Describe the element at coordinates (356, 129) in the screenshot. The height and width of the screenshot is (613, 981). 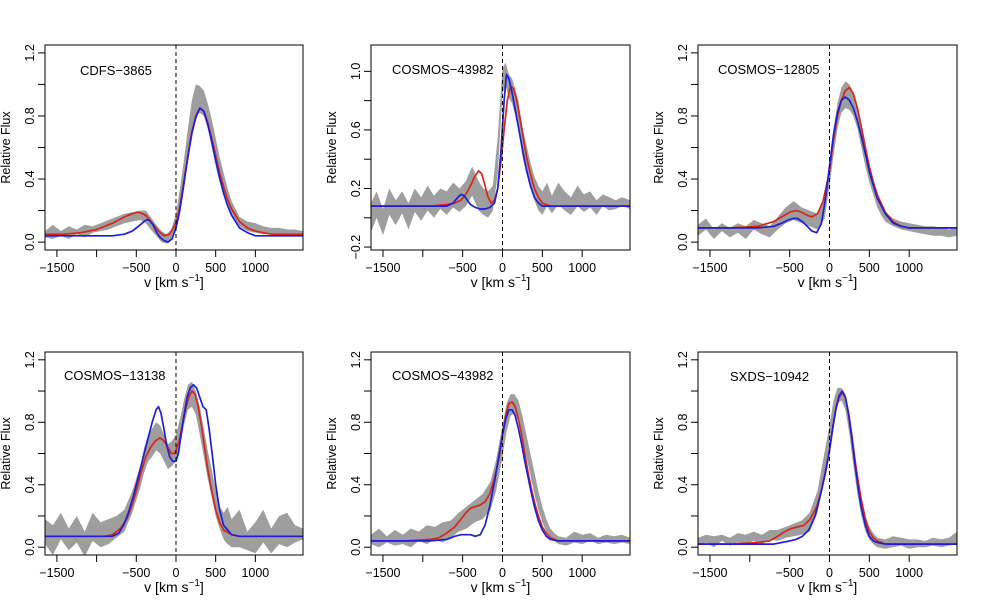
I see `y-tick-label: 0.6` at that location.